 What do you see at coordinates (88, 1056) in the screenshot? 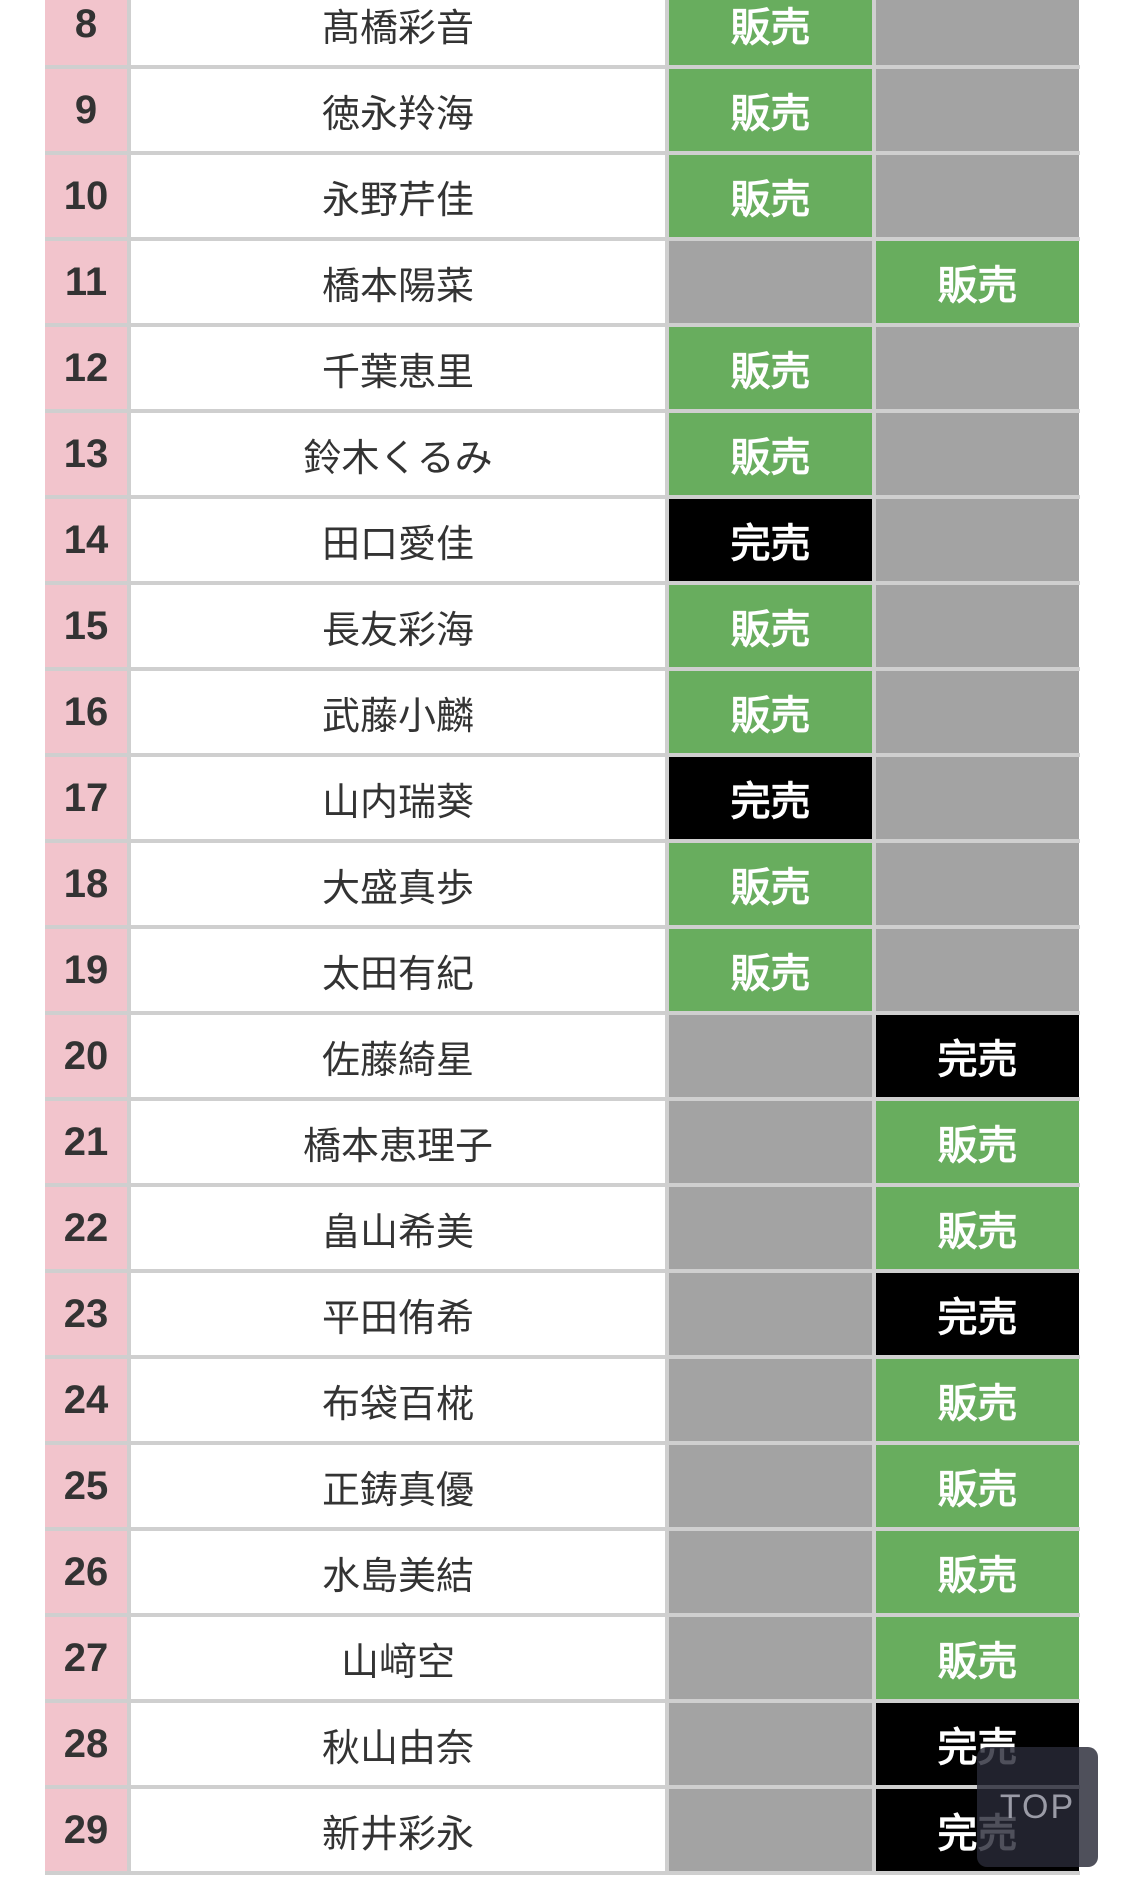
I see `row-number: 20` at bounding box center [88, 1056].